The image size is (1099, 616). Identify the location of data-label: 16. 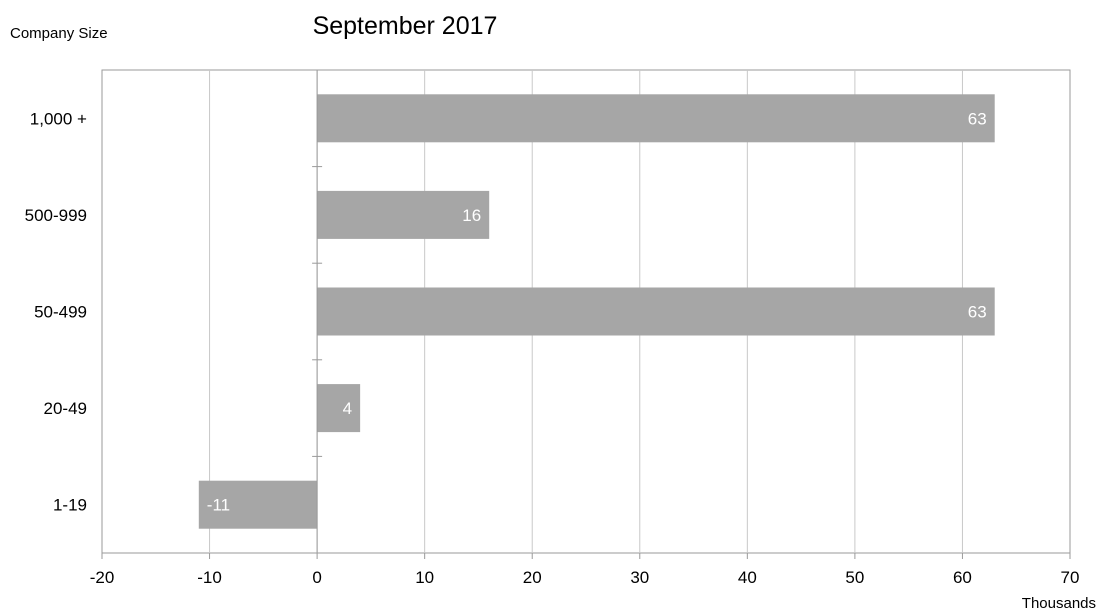
(471, 215).